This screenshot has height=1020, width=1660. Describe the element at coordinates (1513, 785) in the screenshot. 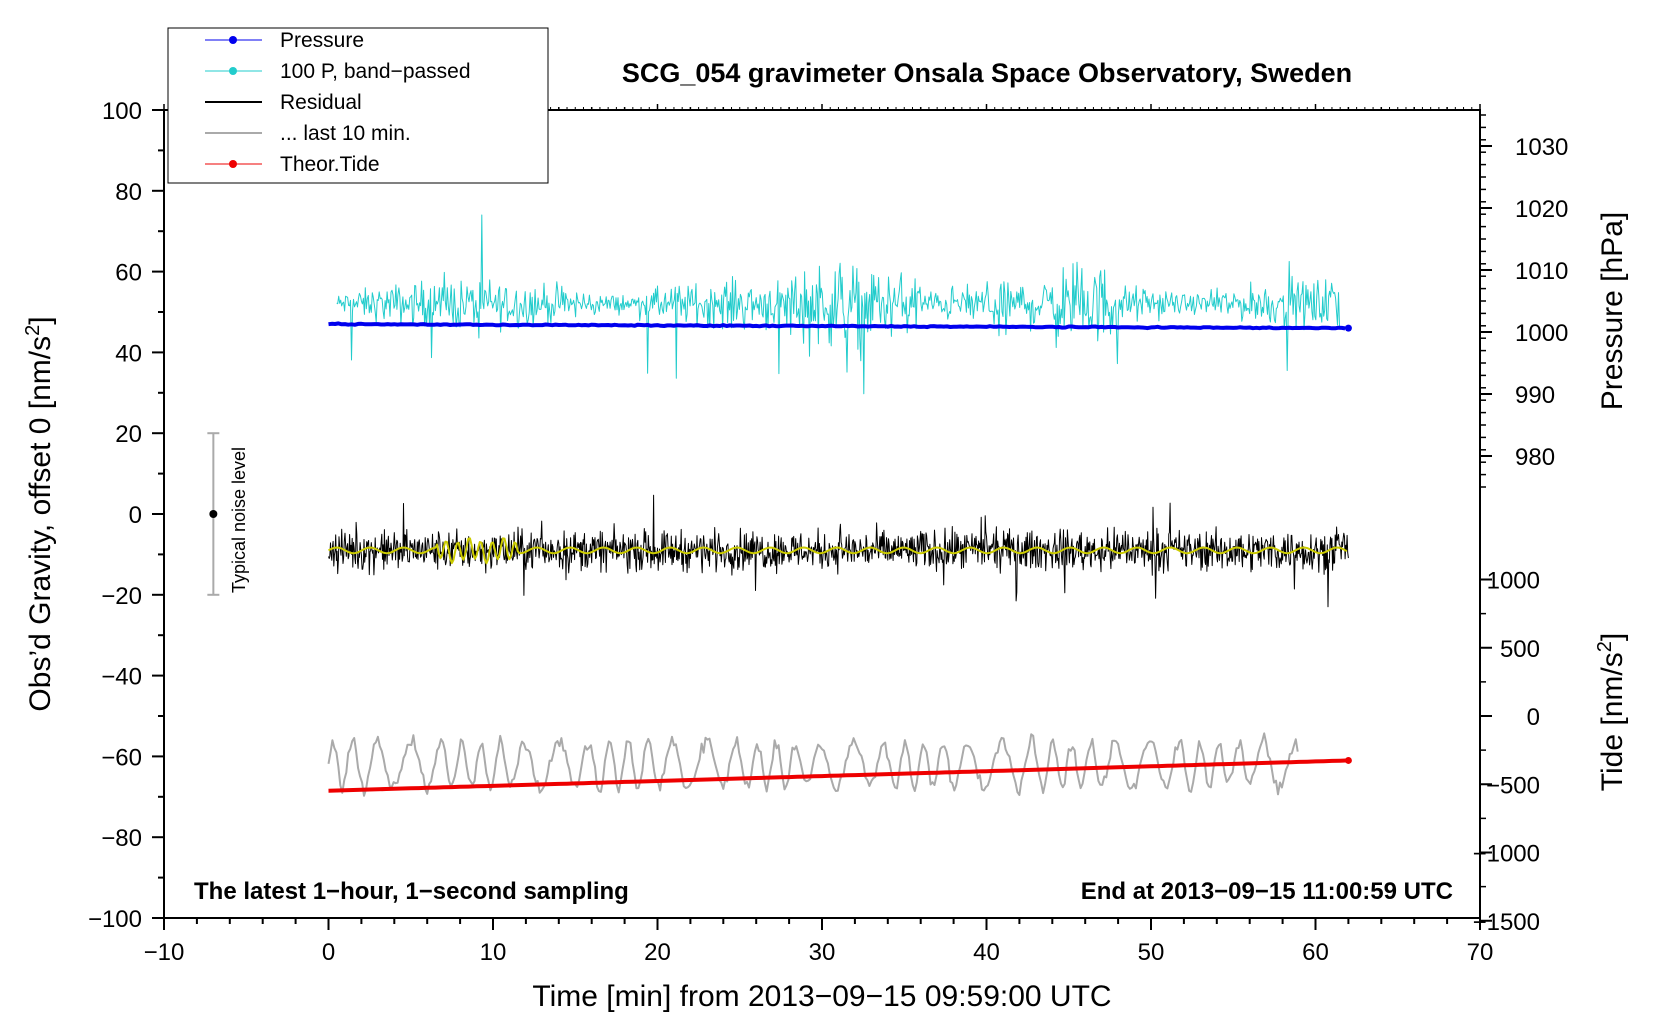

I see `tide-tick-label: −500` at that location.